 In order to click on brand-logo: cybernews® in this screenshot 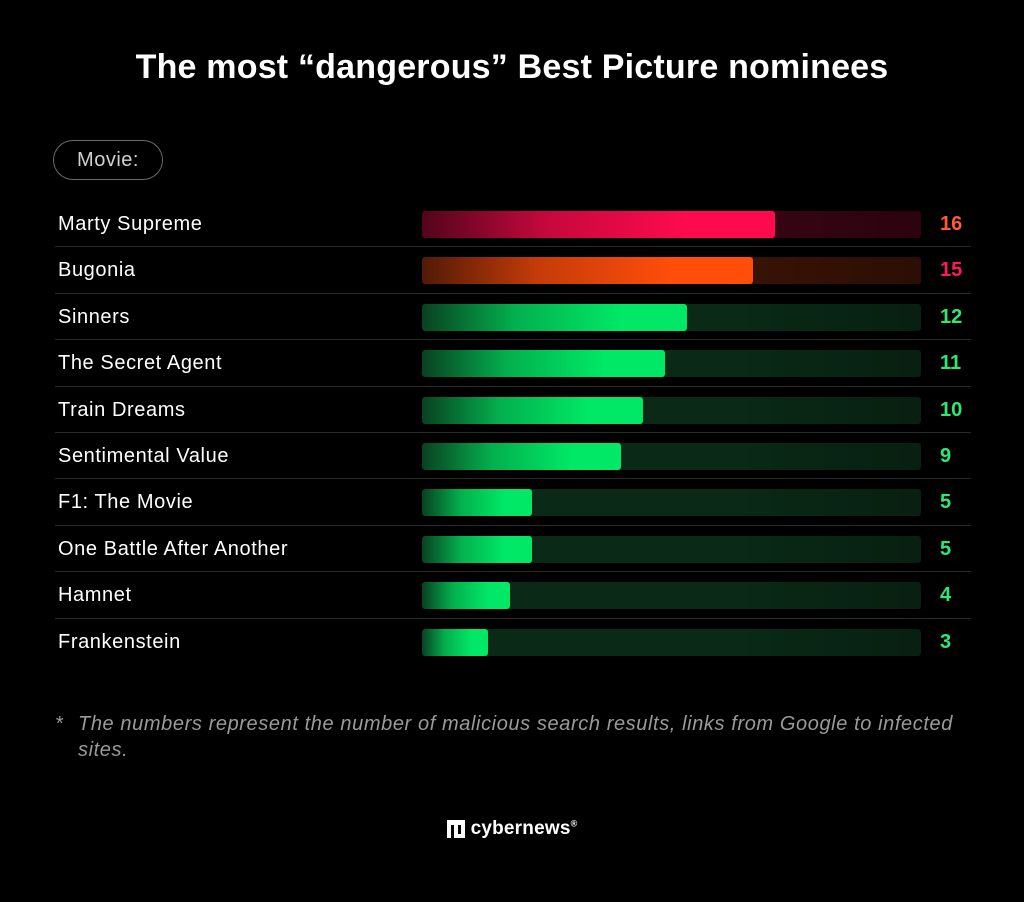, I will do `click(512, 829)`.